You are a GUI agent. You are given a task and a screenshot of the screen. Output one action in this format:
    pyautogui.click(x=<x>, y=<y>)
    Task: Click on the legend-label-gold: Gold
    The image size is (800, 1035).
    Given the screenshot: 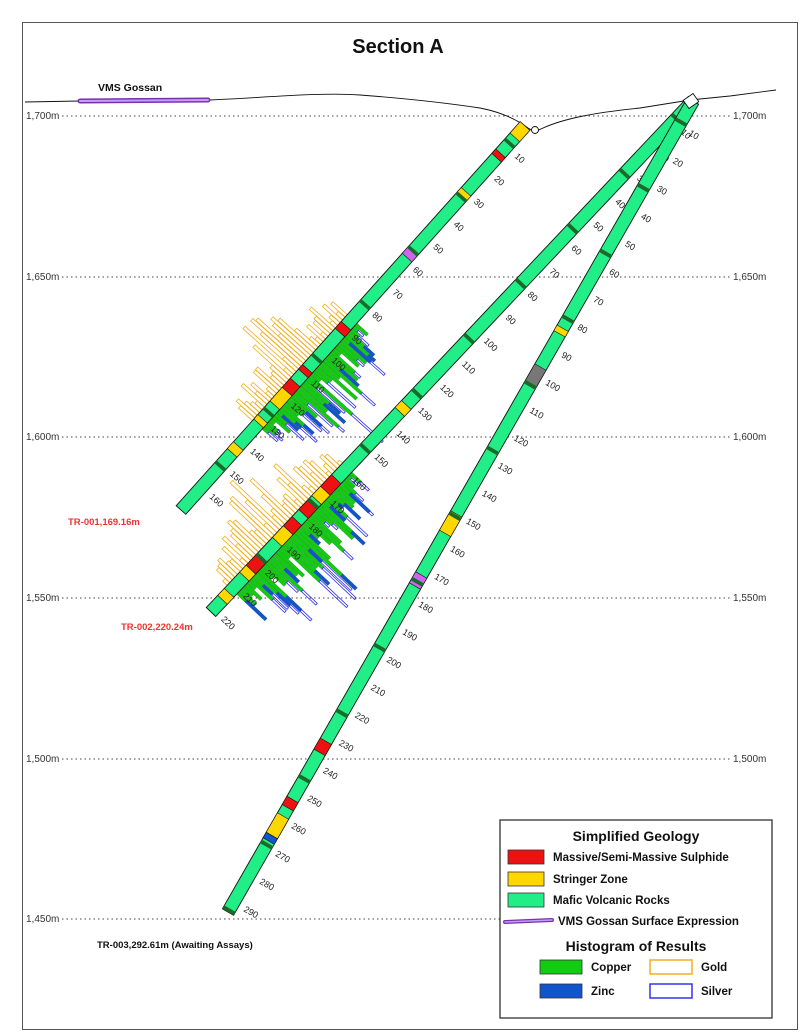 What is the action you would take?
    pyautogui.click(x=714, y=968)
    